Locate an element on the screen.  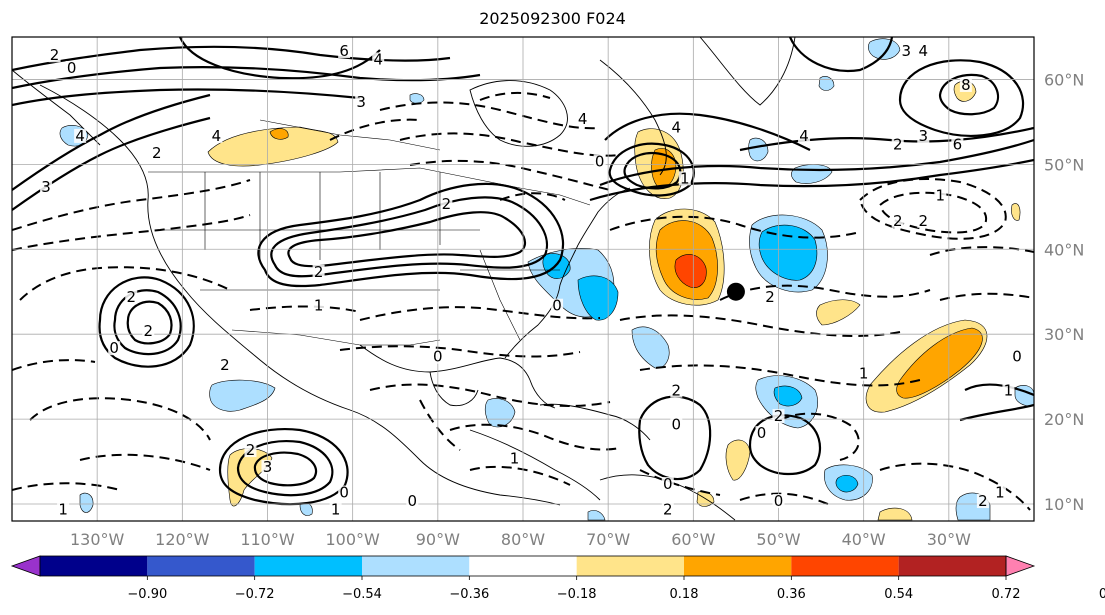
colorbar-extend-low is located at coordinates (25, 566).